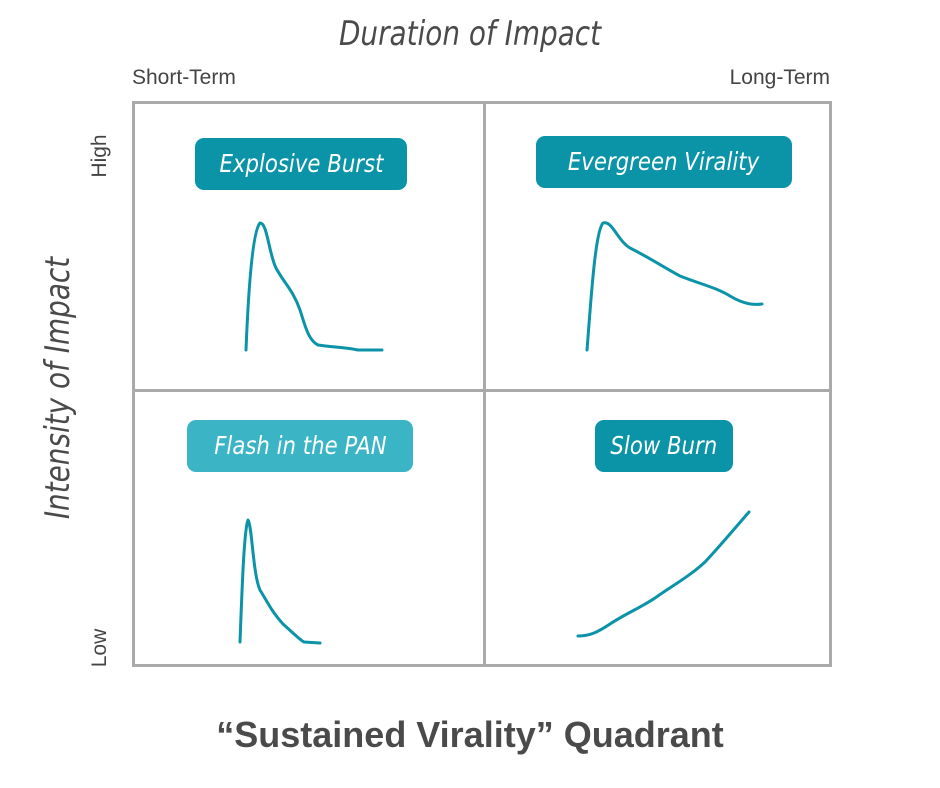 This screenshot has height=788, width=940. Describe the element at coordinates (674, 286) in the screenshot. I see `evergreen-virality-curve` at that location.